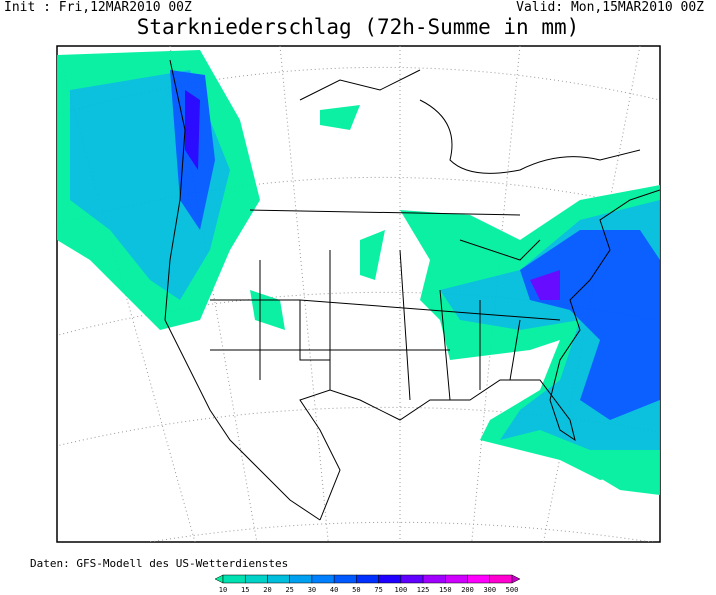 The width and height of the screenshot is (716, 595). What do you see at coordinates (223, 590) in the screenshot?
I see `colorbar-label: 10` at bounding box center [223, 590].